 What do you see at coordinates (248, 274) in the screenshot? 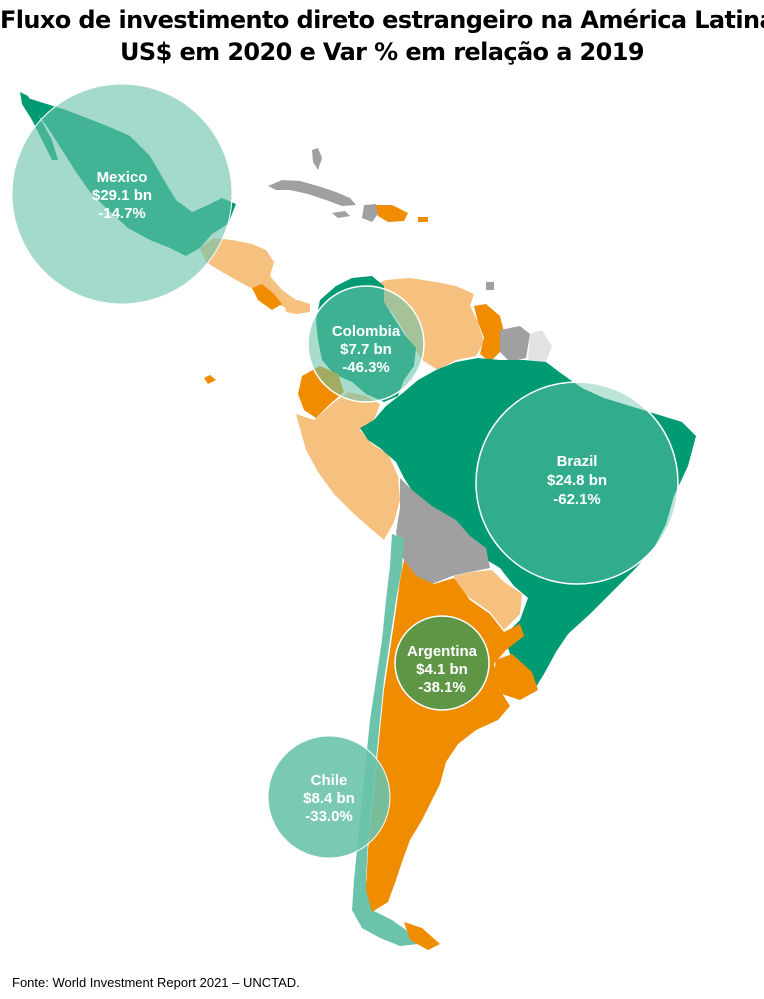
I see `central-america-shape` at bounding box center [248, 274].